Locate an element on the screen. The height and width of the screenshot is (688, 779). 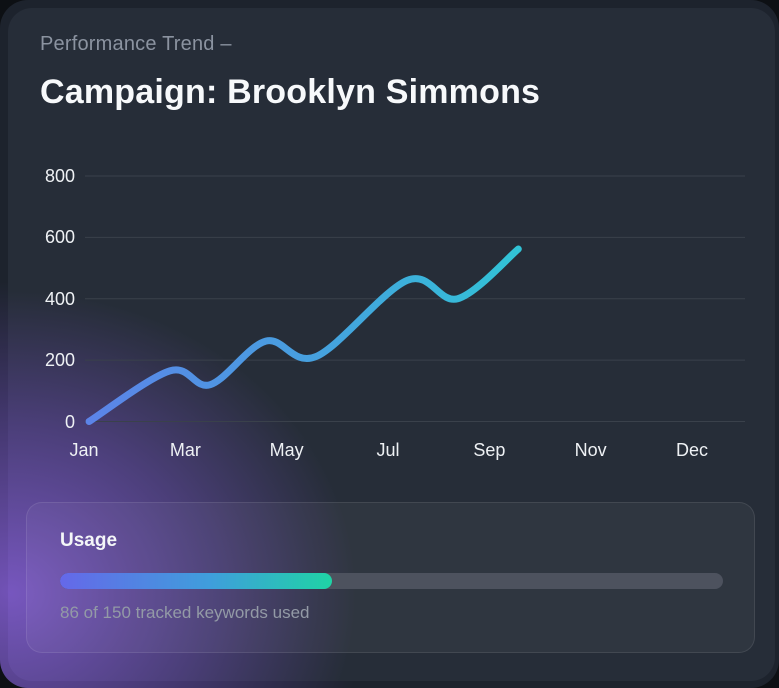
y-axis-label: 400 is located at coordinates (59, 298).